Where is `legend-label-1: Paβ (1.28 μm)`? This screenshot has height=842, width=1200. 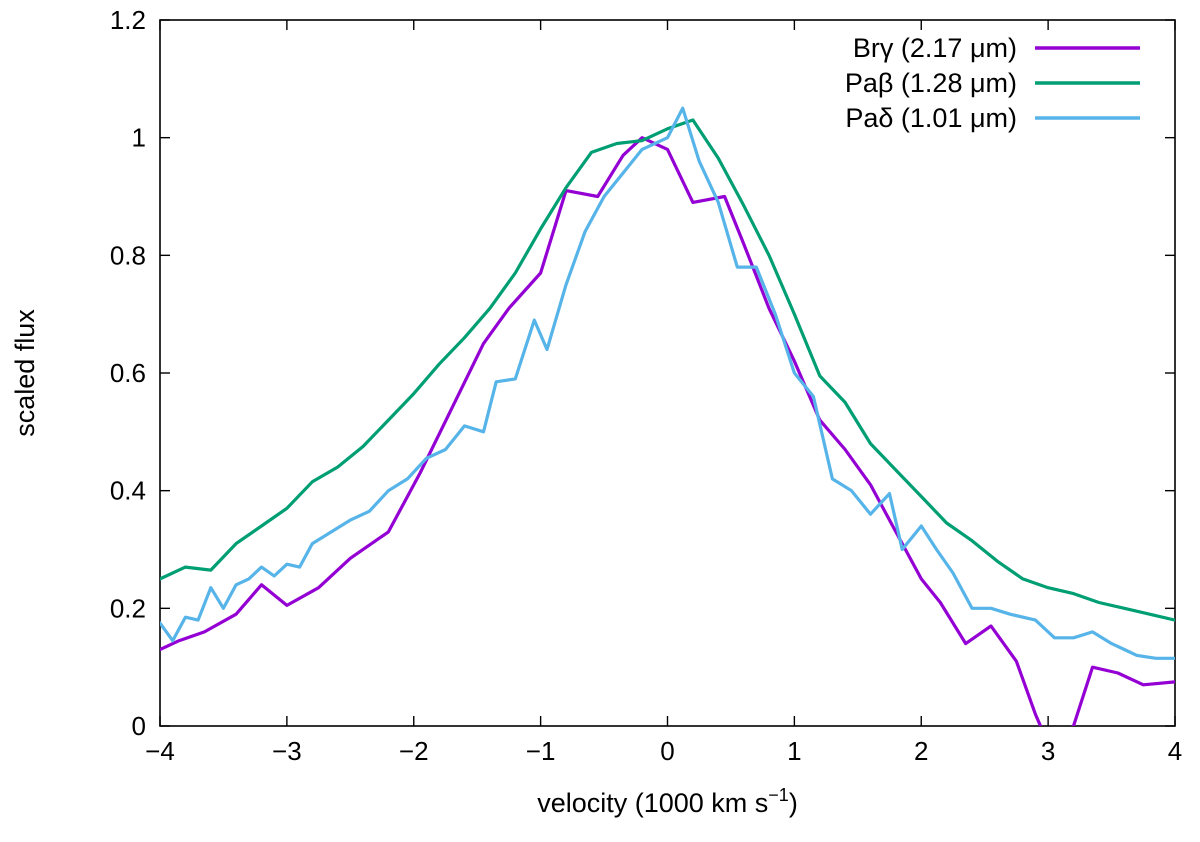 legend-label-1: Paβ (1.28 μm) is located at coordinates (931, 83).